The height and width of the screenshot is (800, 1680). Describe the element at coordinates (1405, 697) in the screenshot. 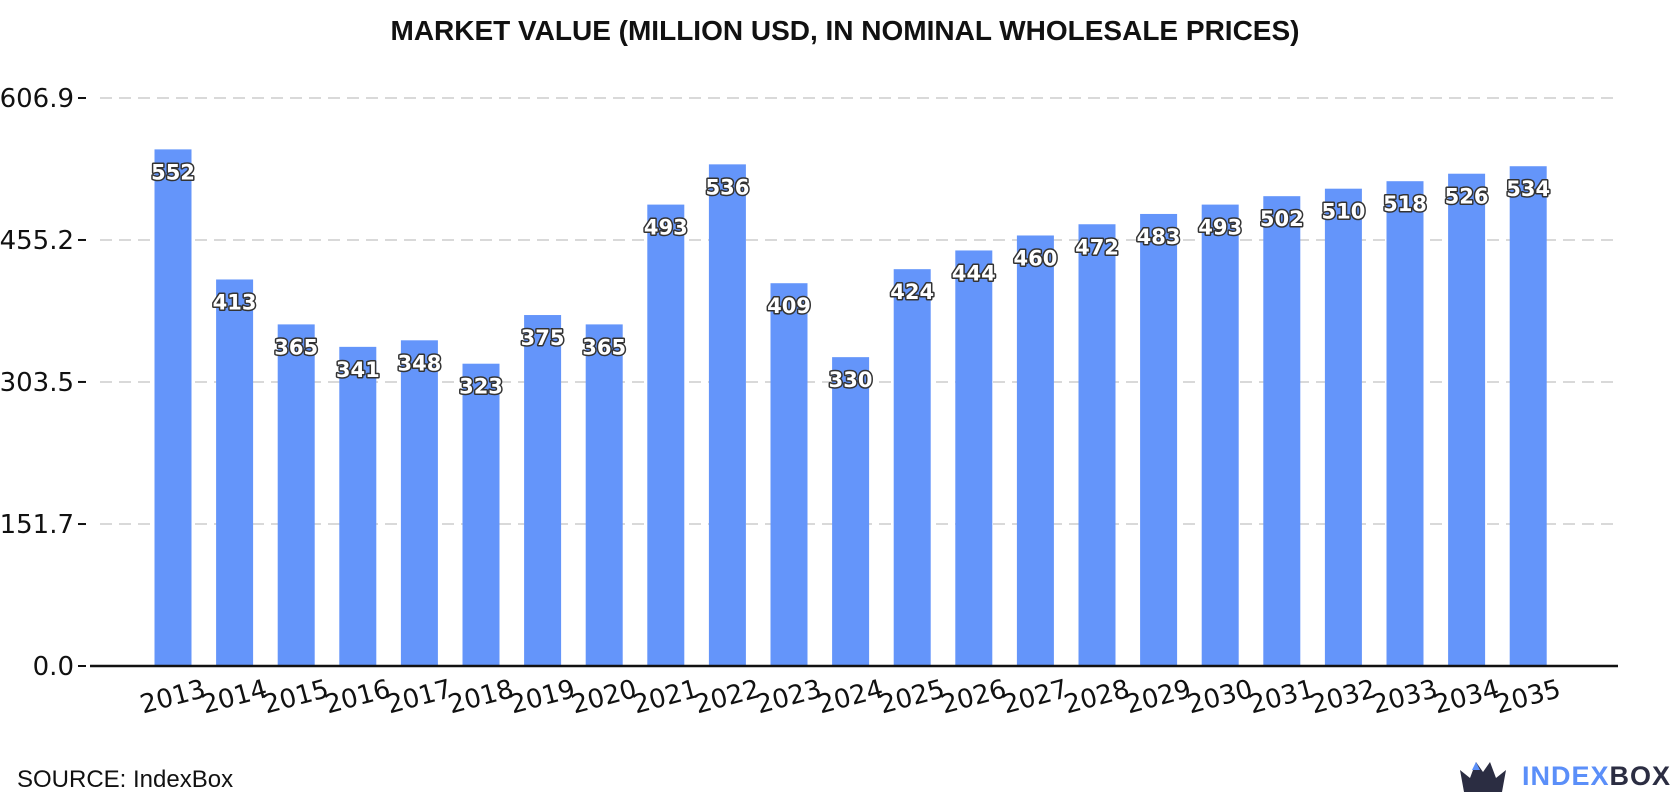

I see `x-tick-label: 2033` at that location.